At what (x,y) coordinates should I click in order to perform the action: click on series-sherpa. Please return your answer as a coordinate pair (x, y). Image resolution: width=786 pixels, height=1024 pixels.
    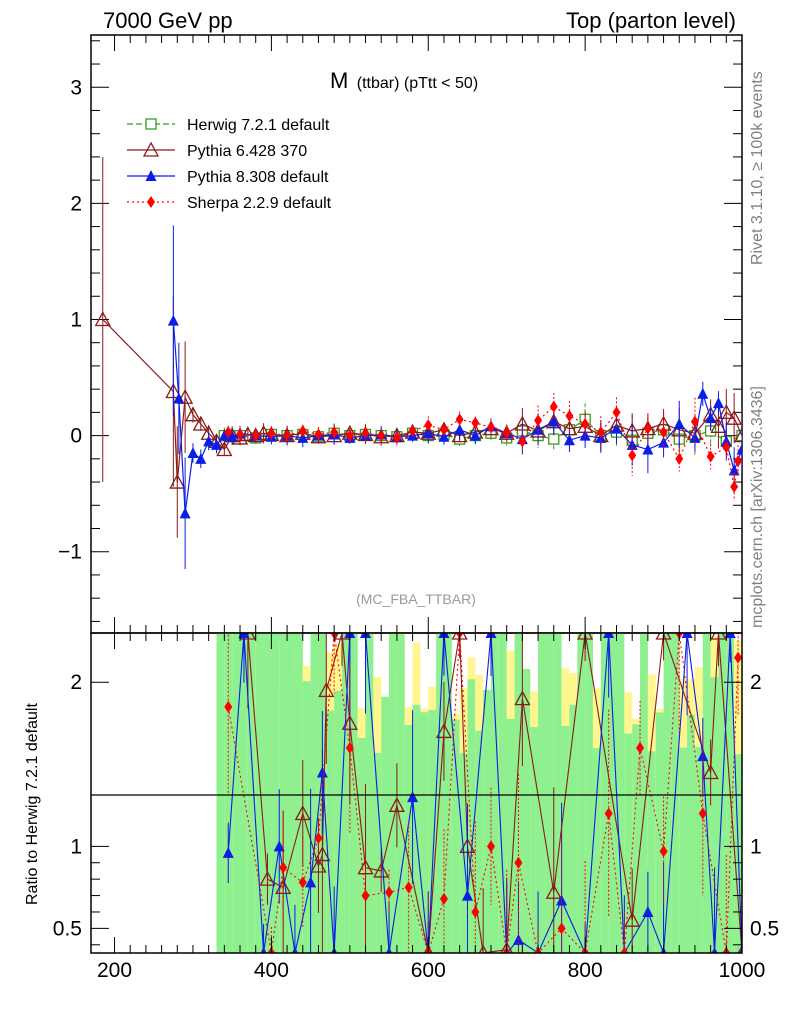
    Looking at the image, I should click on (483, 446).